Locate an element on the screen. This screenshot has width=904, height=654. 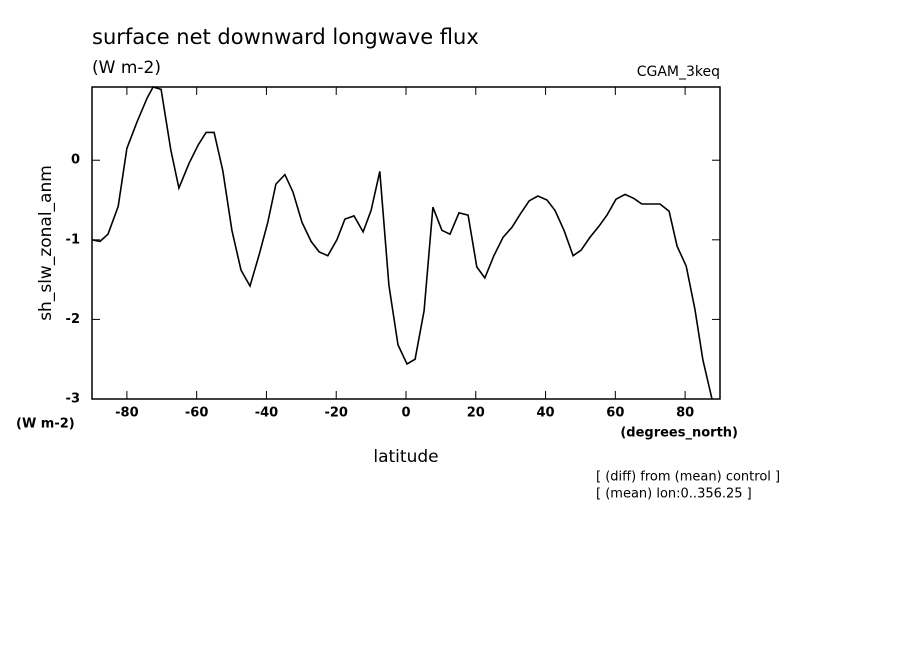
y-axis-label: sh_slw_zonal_anm is located at coordinates (46, 243).